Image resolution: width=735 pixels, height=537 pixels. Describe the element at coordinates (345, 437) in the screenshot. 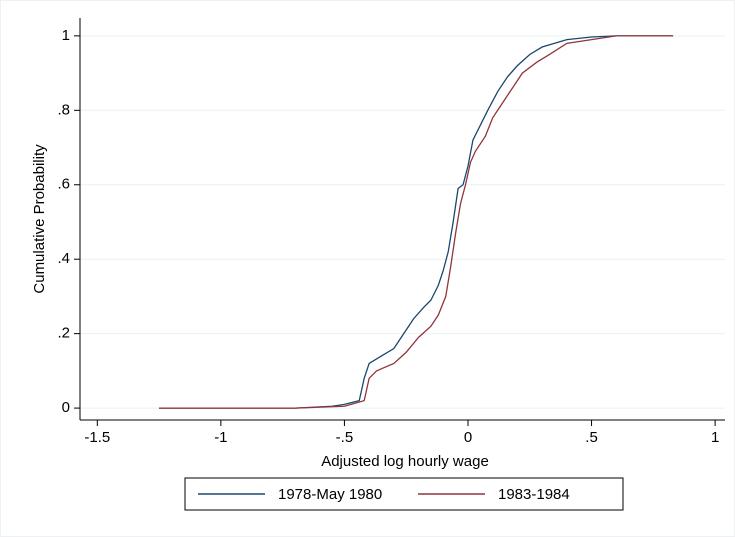

I see `x-tick-label: -.5` at that location.